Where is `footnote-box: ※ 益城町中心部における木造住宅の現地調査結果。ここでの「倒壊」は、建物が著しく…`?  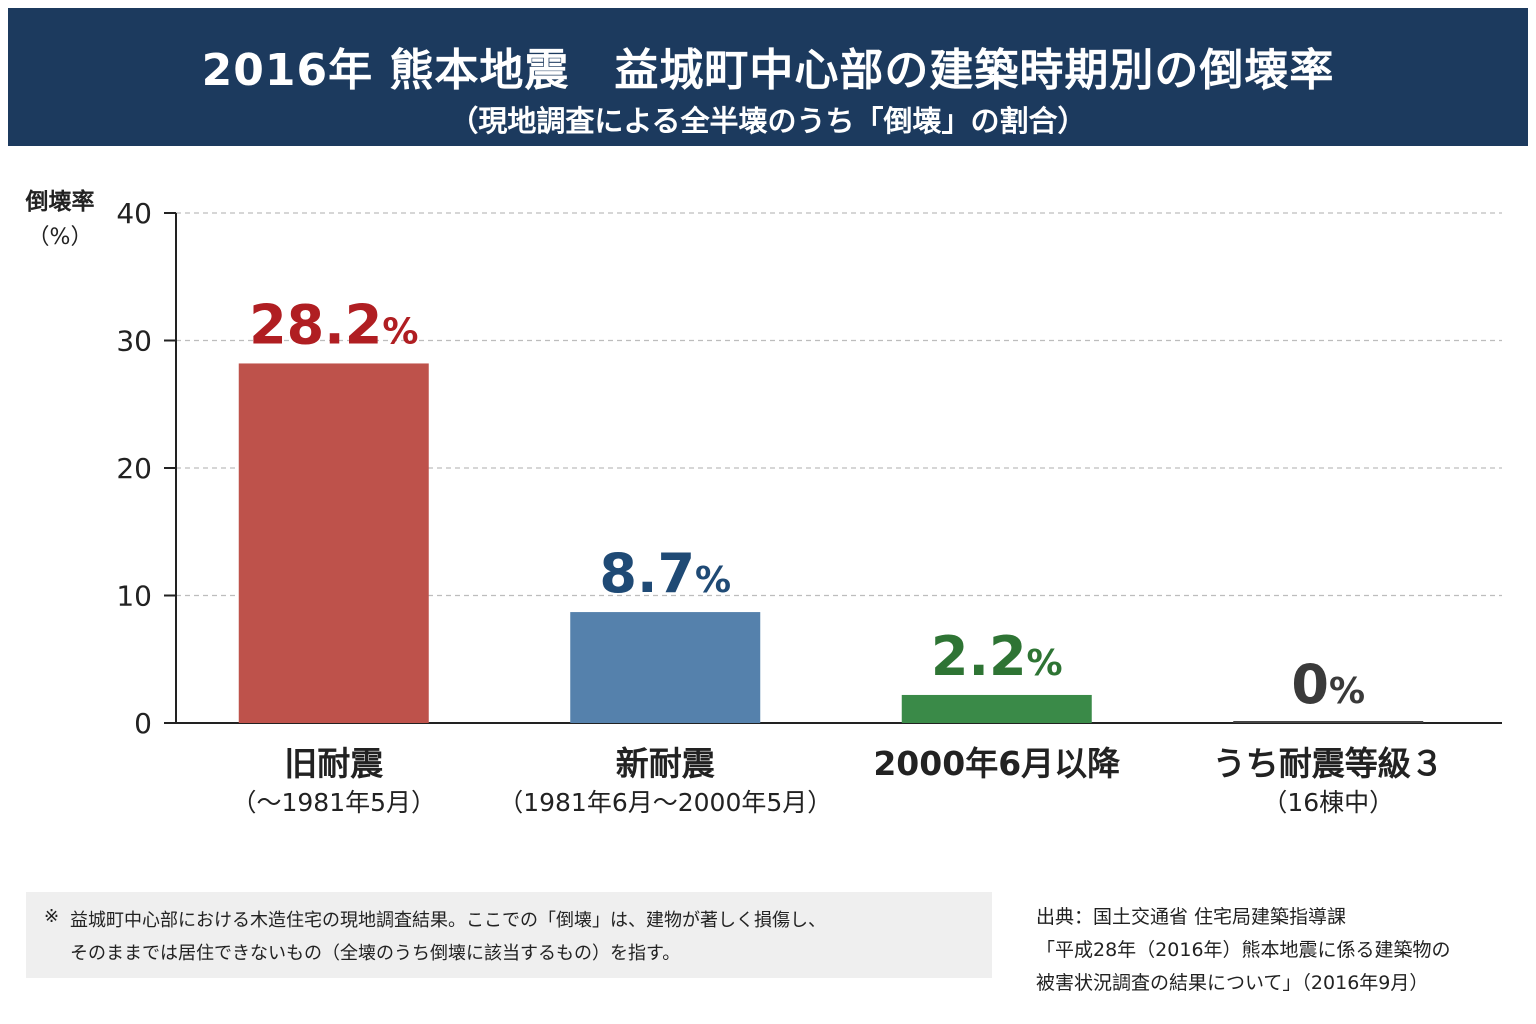 footnote-box: ※ 益城町中心部における木造住宅の現地調査結果。ここでの「倒壊」は、建物が著しく… is located at coordinates (509, 935).